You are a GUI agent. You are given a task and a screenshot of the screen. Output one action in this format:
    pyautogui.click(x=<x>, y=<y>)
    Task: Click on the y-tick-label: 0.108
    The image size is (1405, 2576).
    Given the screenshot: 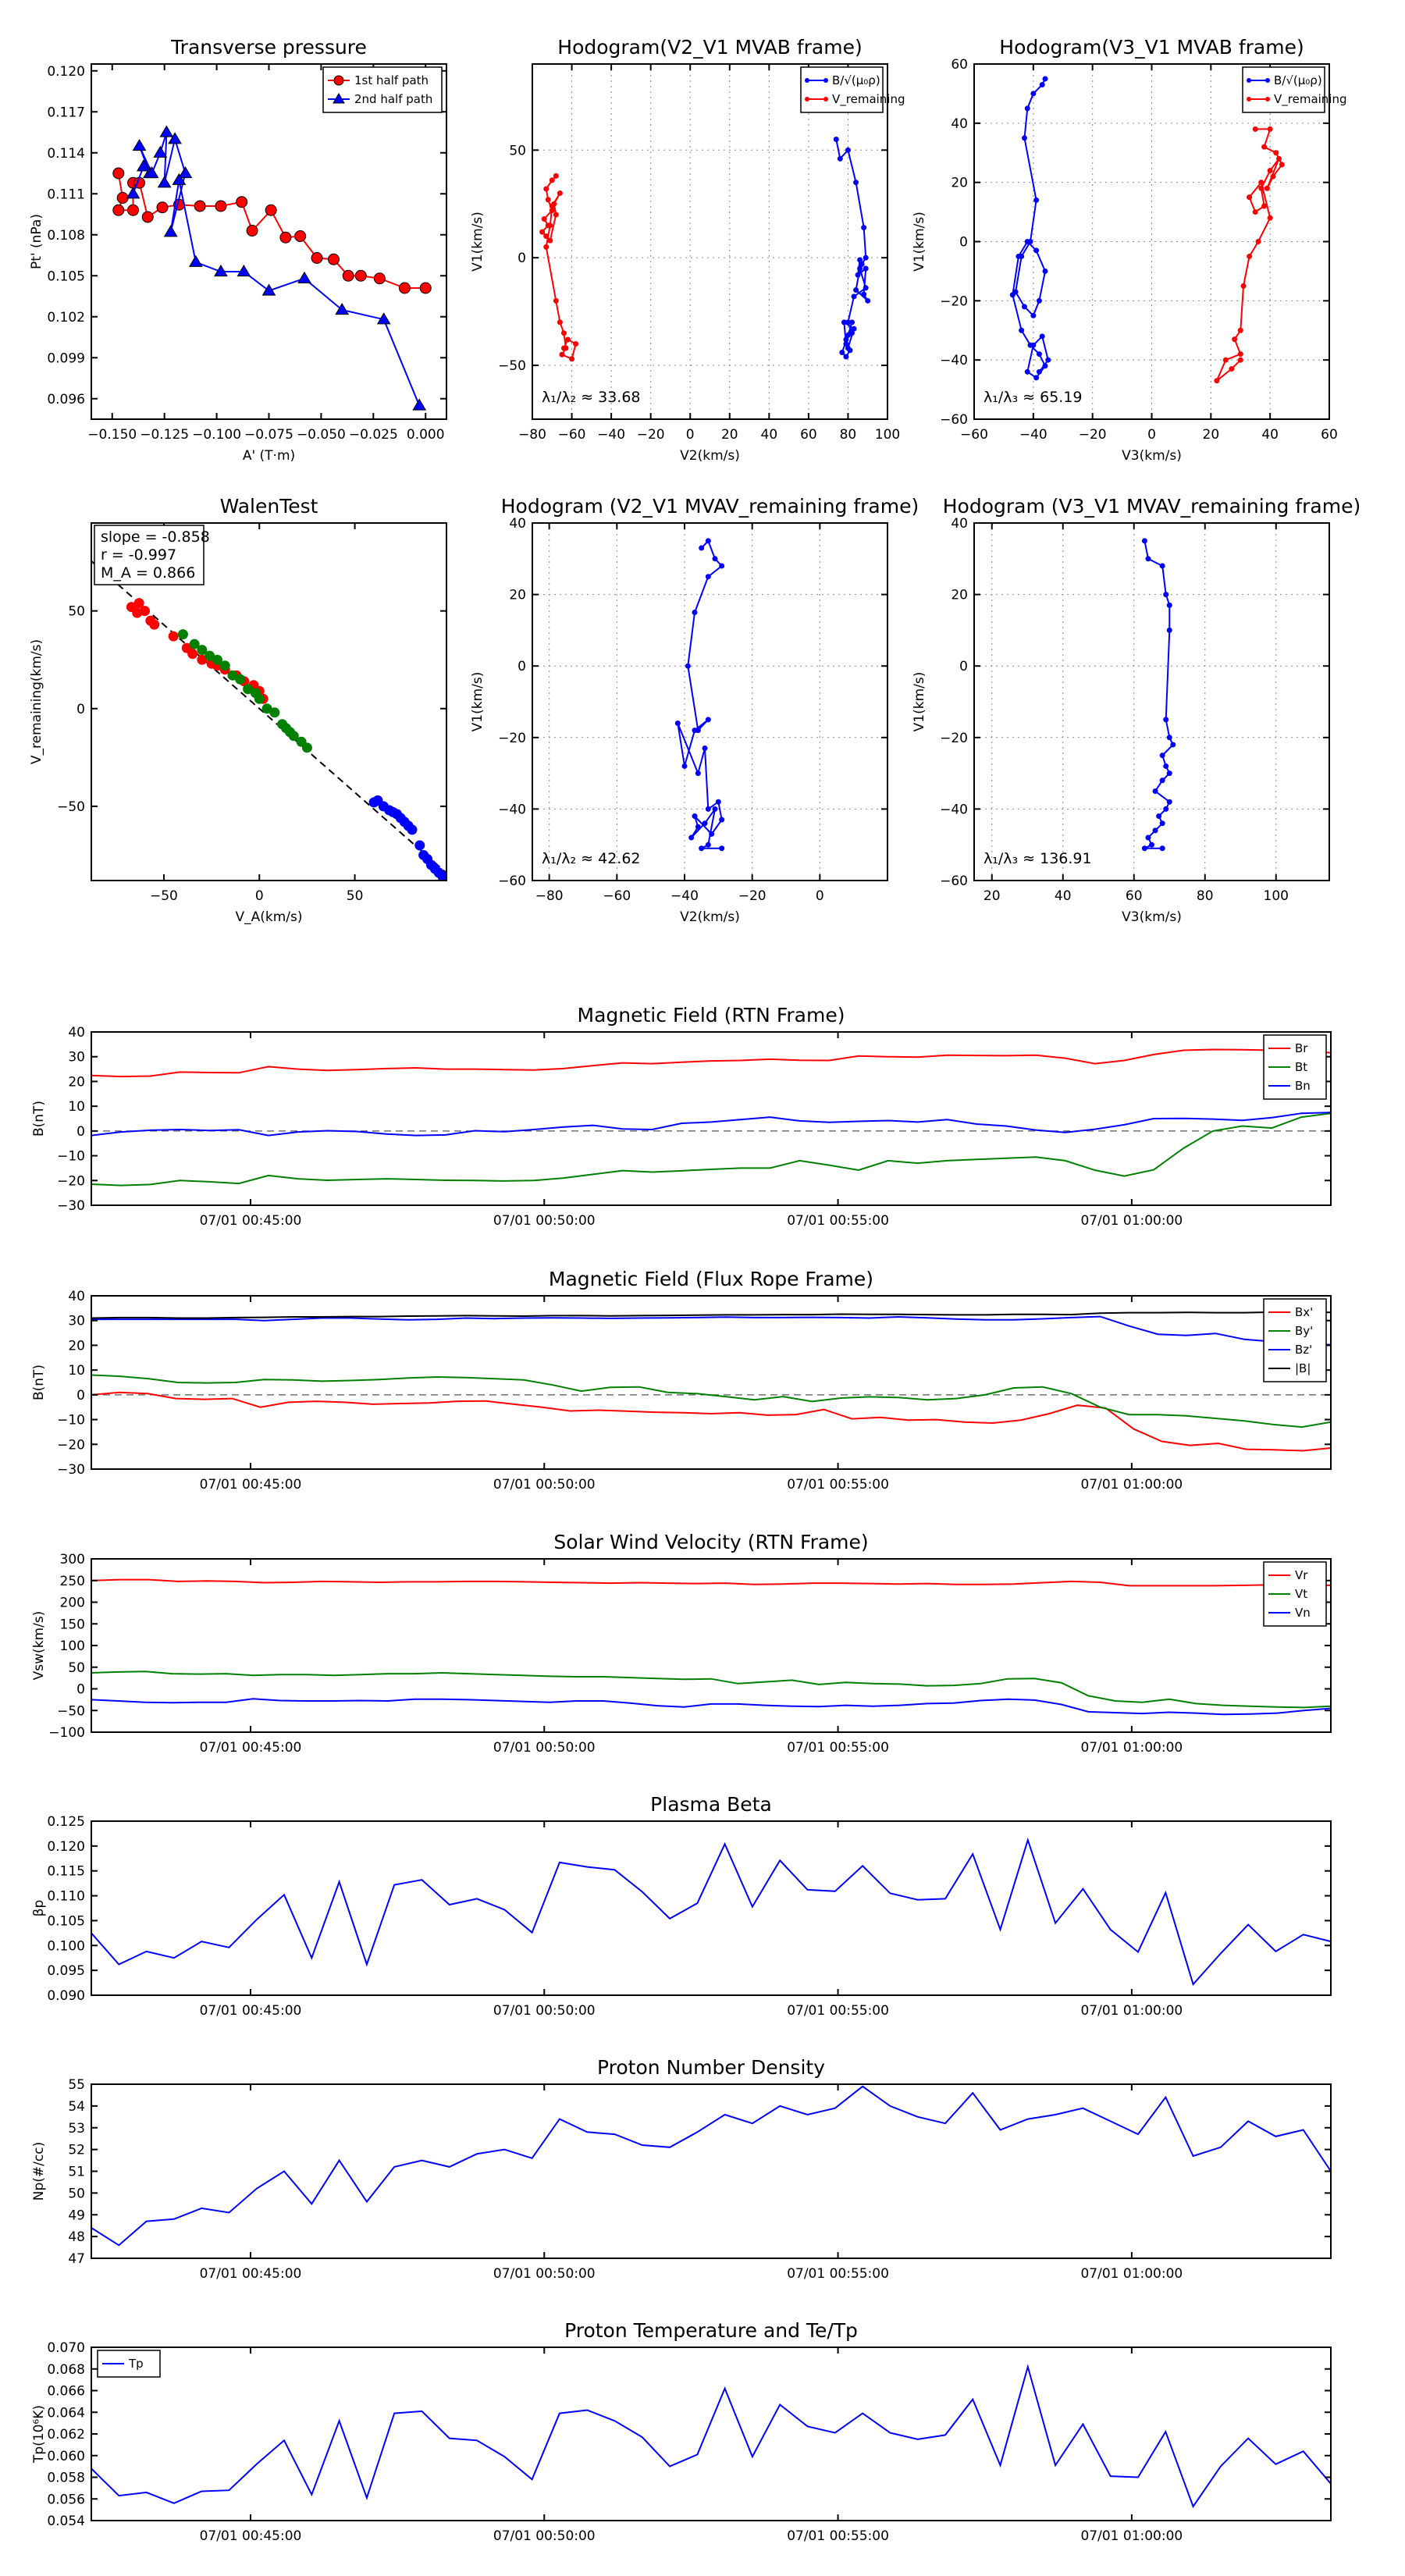 What is the action you would take?
    pyautogui.click(x=66, y=236)
    